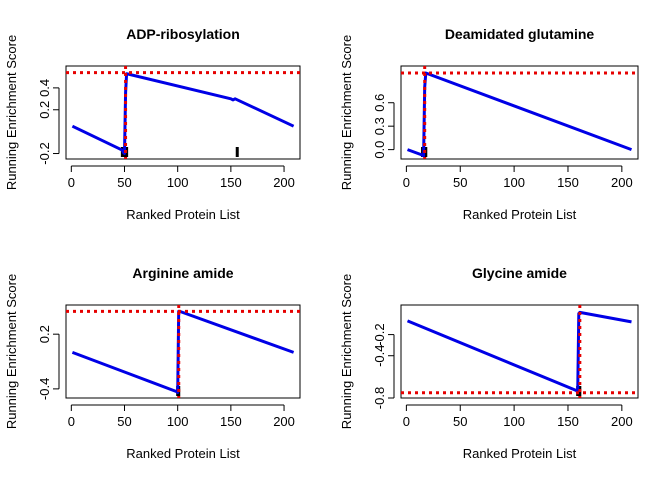  I want to click on y-tick-label: 0.0, so click(379, 150).